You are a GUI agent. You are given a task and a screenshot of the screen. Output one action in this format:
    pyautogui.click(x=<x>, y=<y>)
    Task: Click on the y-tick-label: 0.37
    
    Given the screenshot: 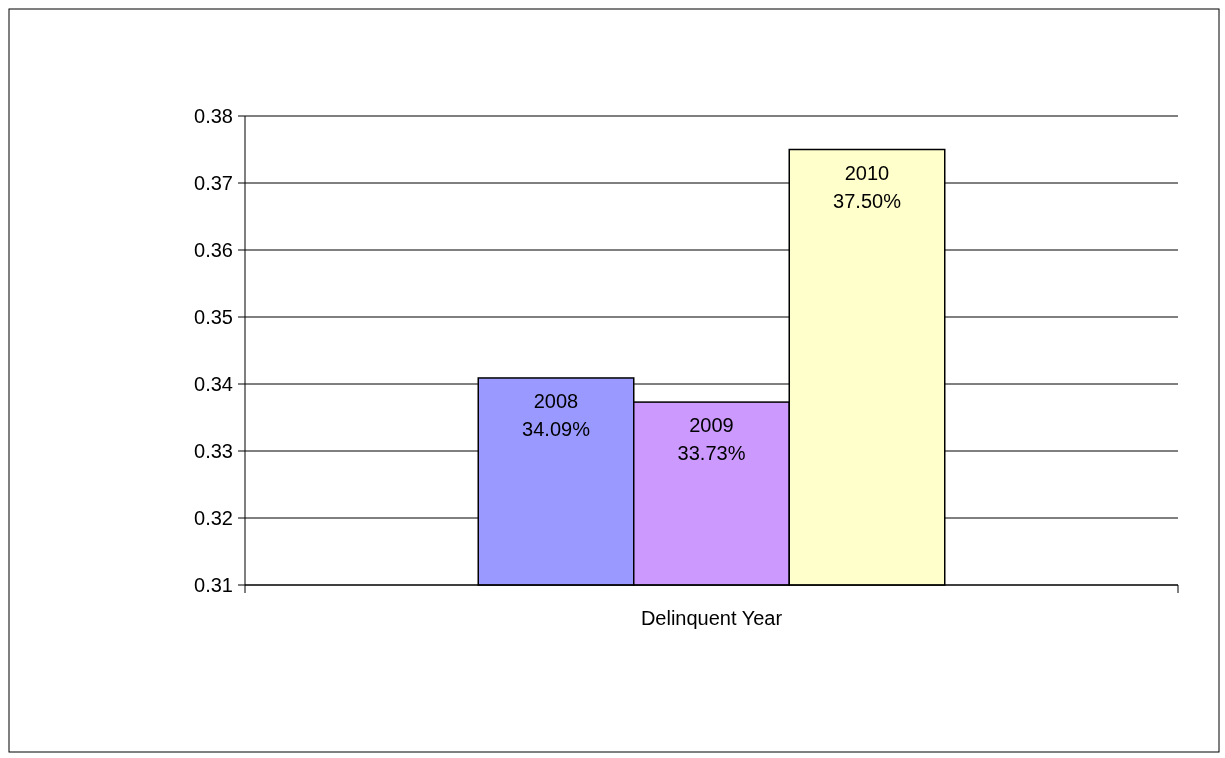 What is the action you would take?
    pyautogui.click(x=213, y=183)
    